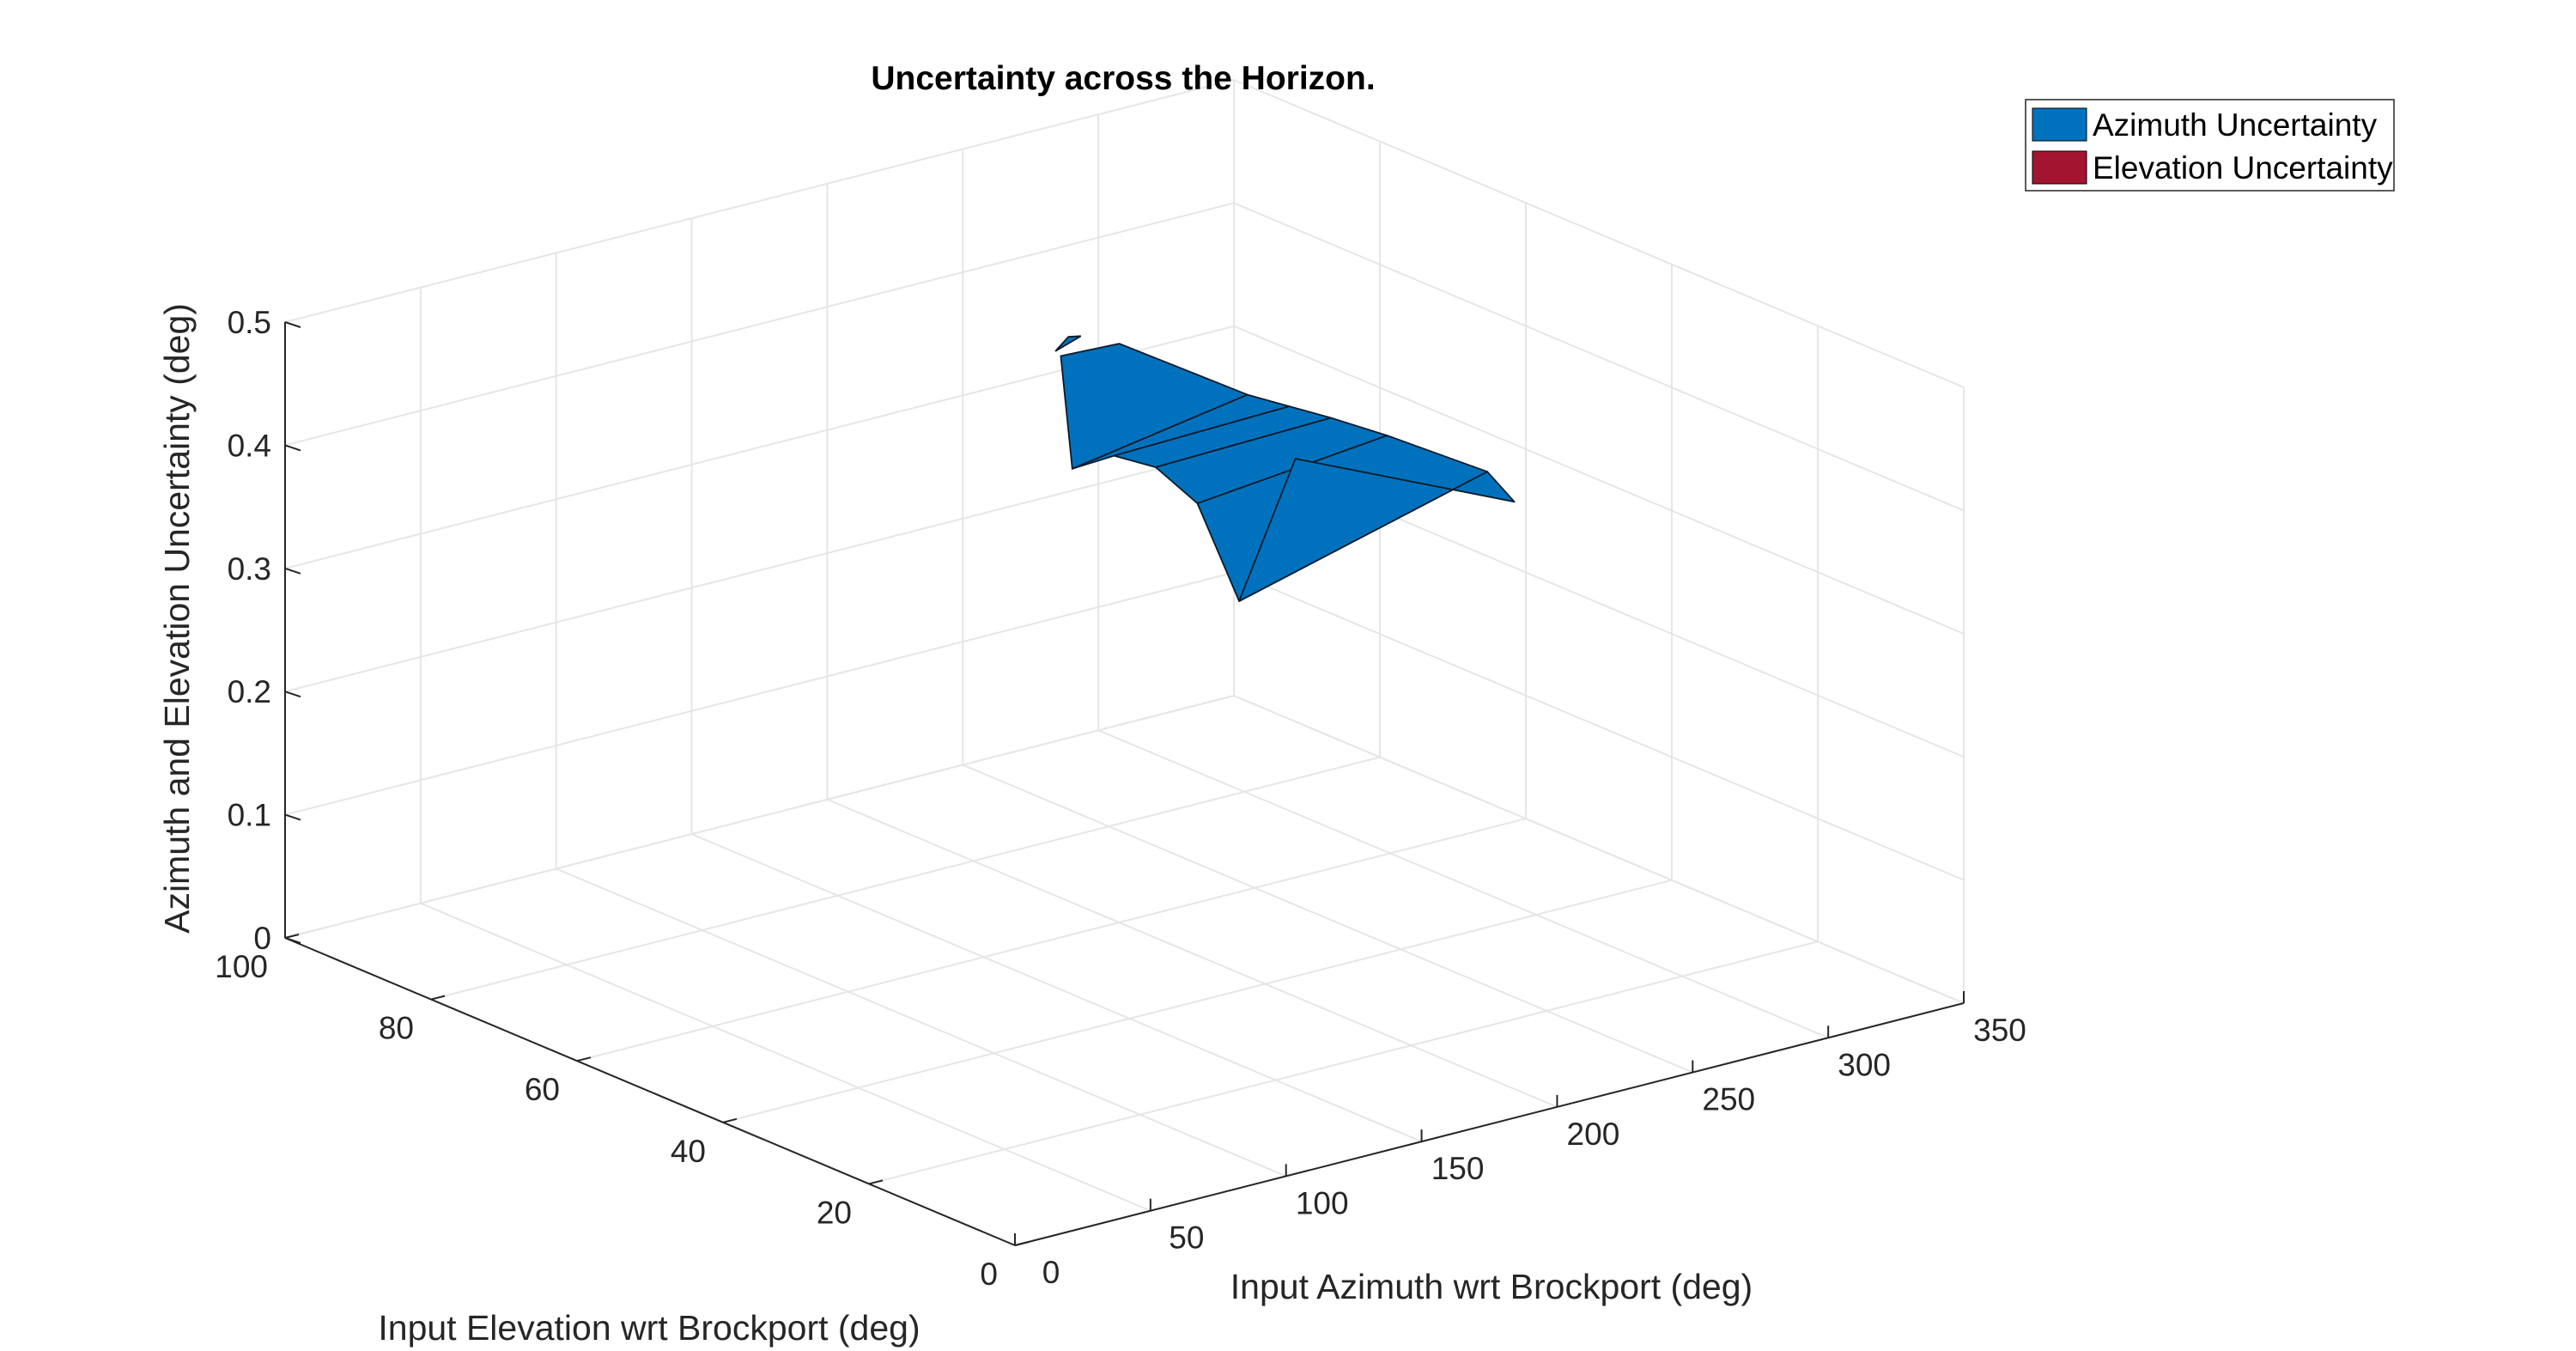 This screenshot has height=1351, width=2576. I want to click on z-tick-label: 0.1, so click(250, 815).